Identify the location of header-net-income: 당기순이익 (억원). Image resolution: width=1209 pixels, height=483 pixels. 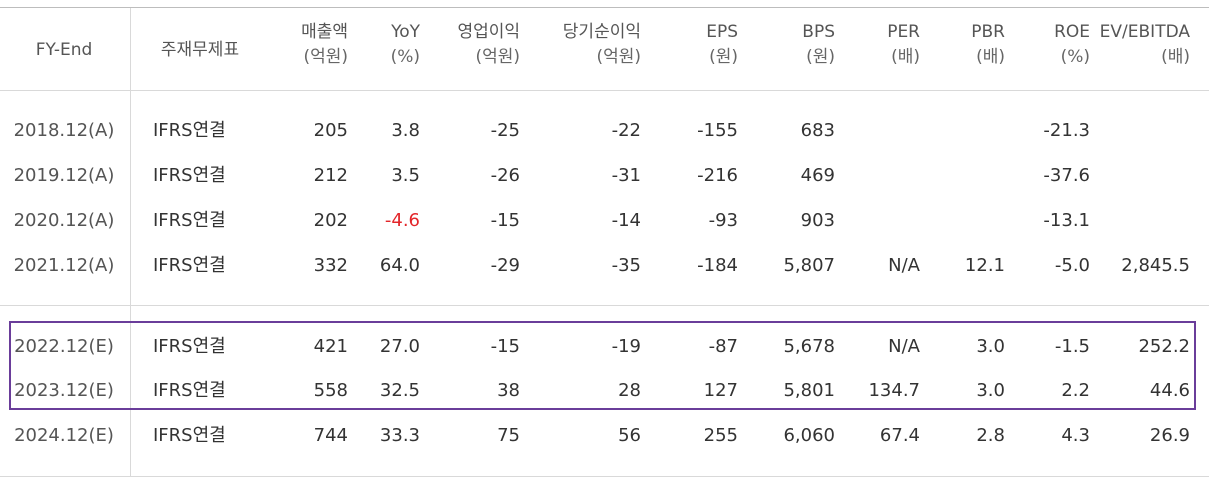
(580, 50).